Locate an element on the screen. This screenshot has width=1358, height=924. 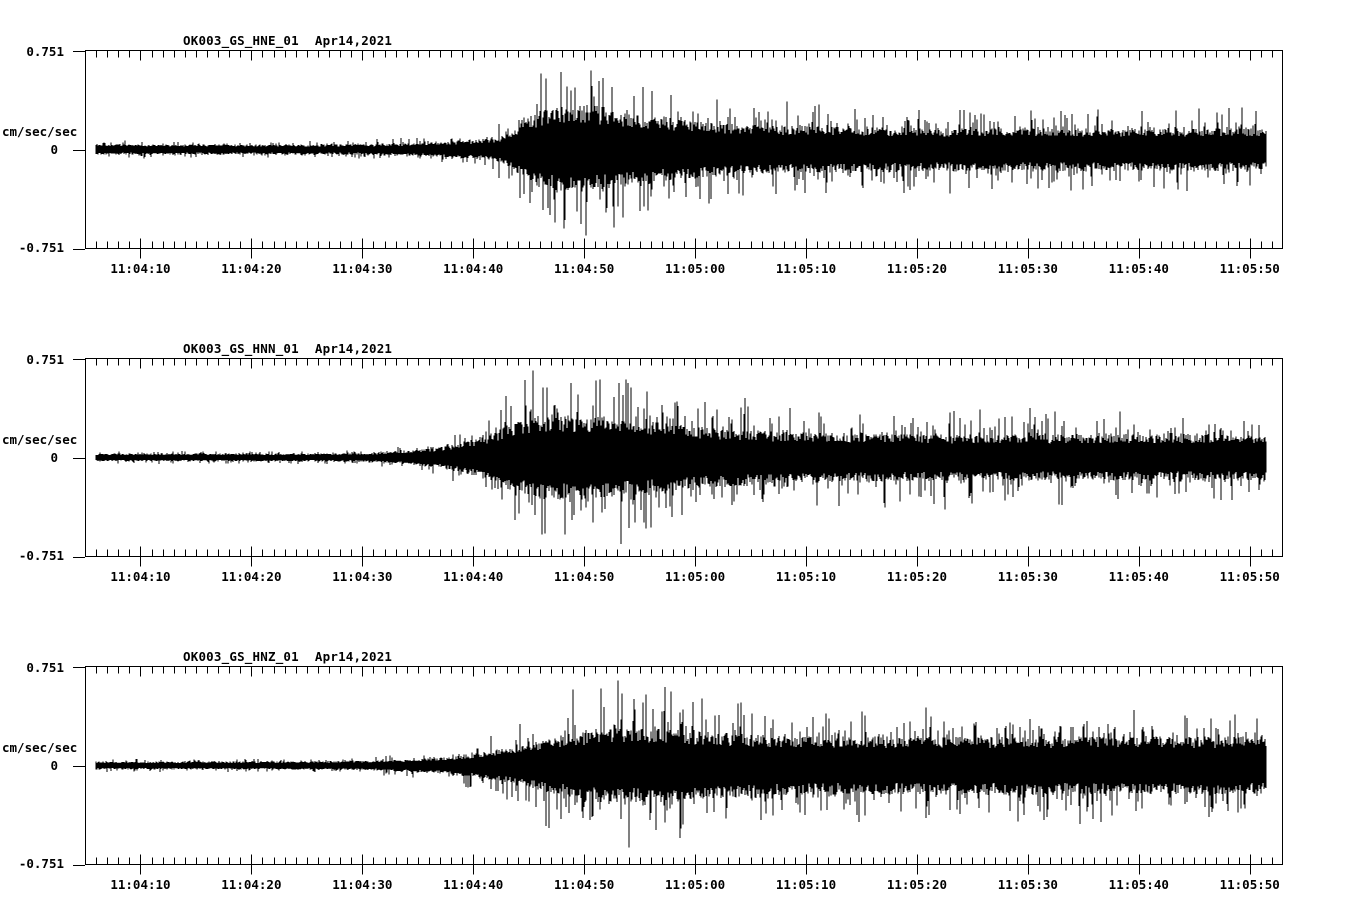
panel-title: OK003_GS_HNZ_01 Apr14,2021 is located at coordinates (287, 656).